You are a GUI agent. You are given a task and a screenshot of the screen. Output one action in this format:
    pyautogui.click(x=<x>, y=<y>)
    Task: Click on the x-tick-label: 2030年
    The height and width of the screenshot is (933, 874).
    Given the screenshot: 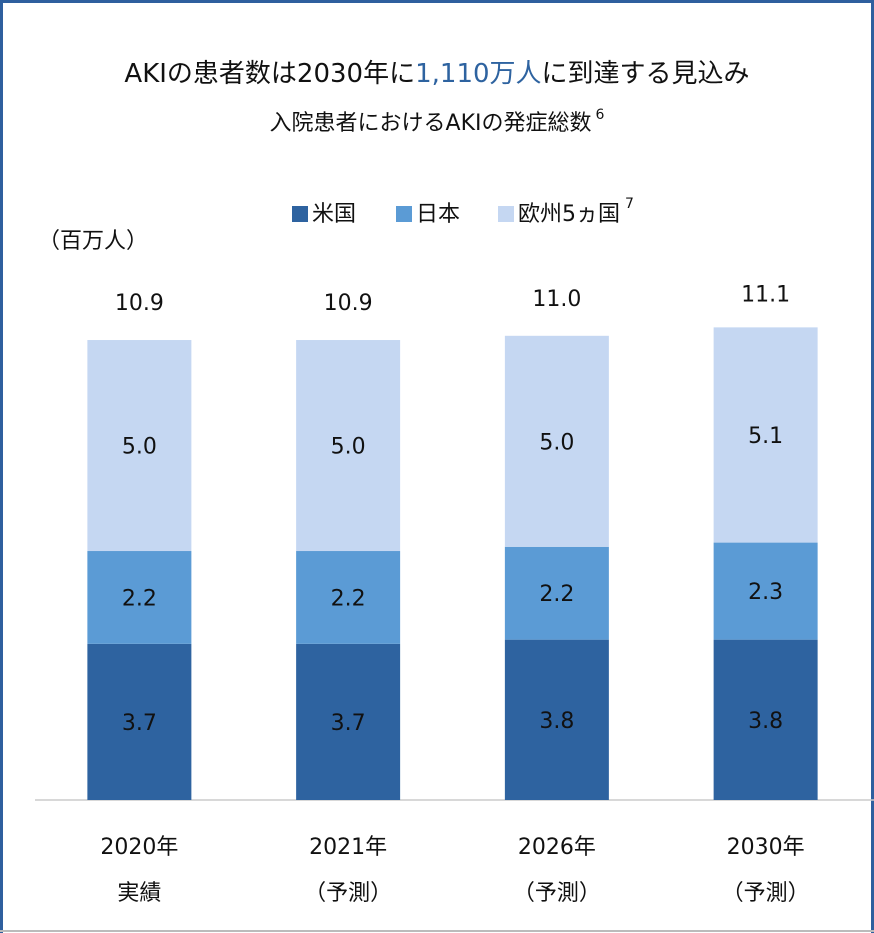 What is the action you would take?
    pyautogui.click(x=766, y=847)
    